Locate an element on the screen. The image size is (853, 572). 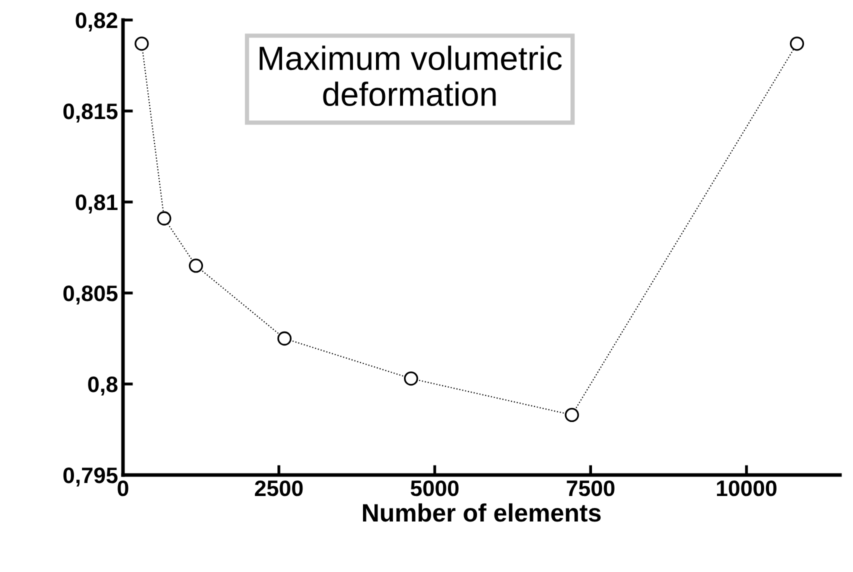
text: Maximum volumetric deformation is located at coordinates (411, 76).